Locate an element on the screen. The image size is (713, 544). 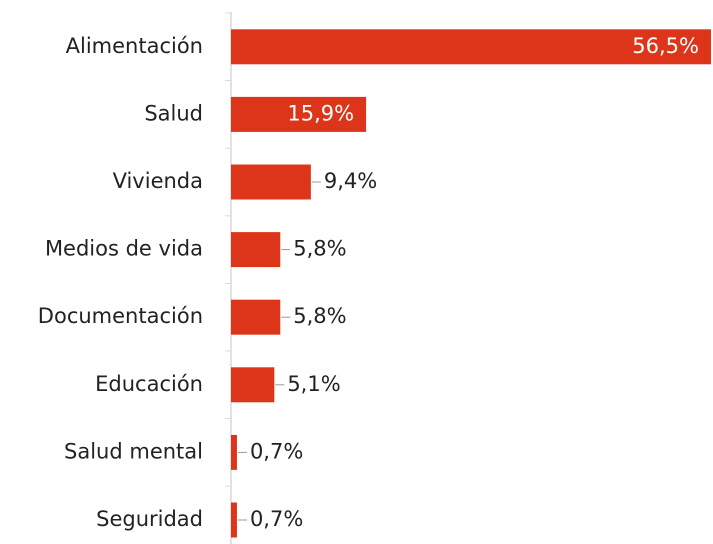
y-tick-label: Vivienda is located at coordinates (158, 181).